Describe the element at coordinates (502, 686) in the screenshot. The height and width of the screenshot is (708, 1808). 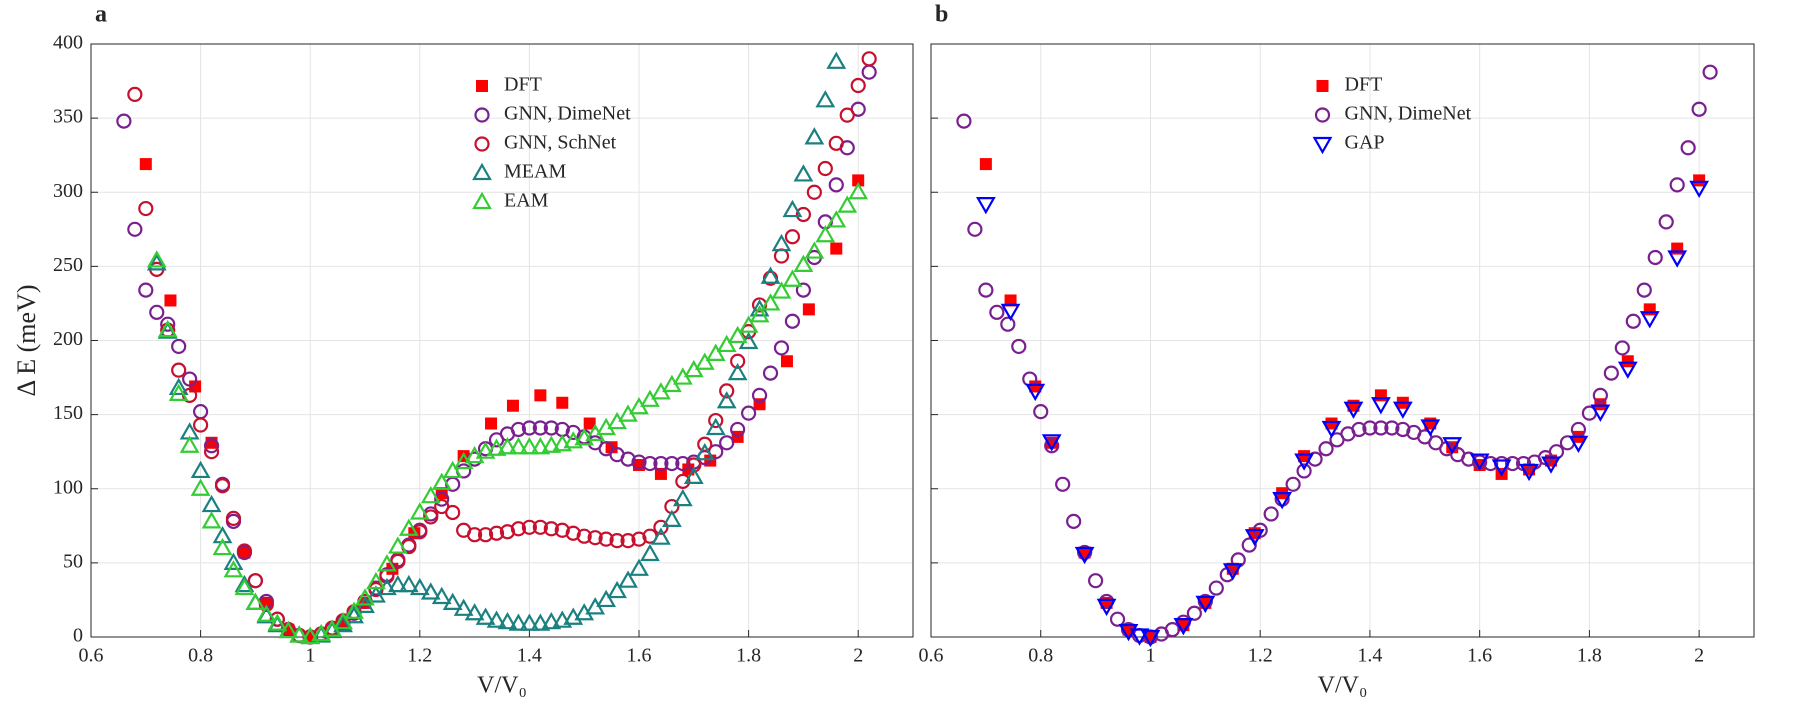
I see `x-axis-label: V/V₀` at that location.